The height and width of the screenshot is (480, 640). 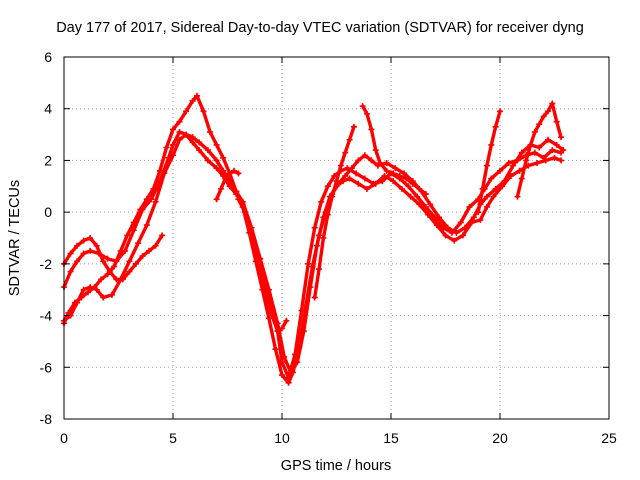 I want to click on y-tick-label: 2, so click(x=48, y=160).